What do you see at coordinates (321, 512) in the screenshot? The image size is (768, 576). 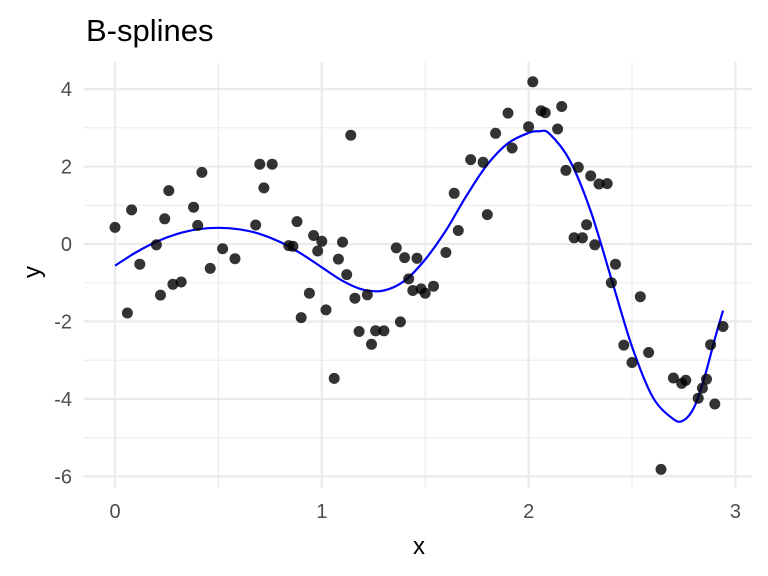 I see `x-tick-label: 1` at bounding box center [321, 512].